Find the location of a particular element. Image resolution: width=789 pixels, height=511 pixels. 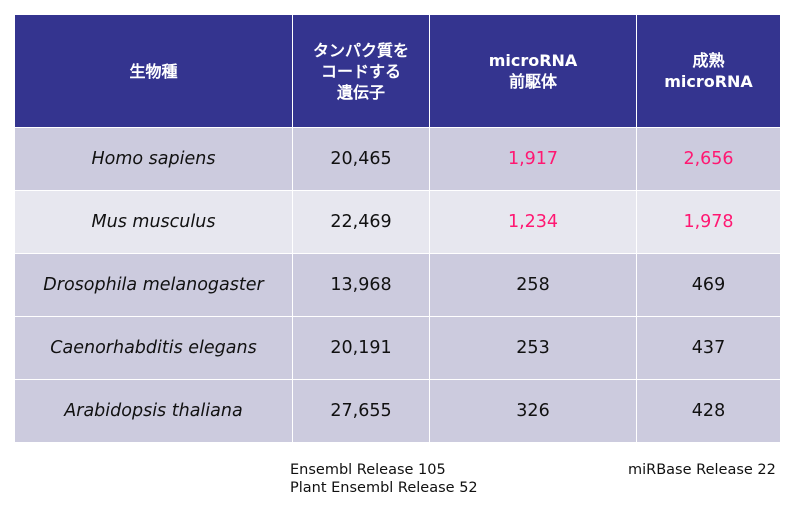

genes-cell: 20,465 is located at coordinates (361, 159).